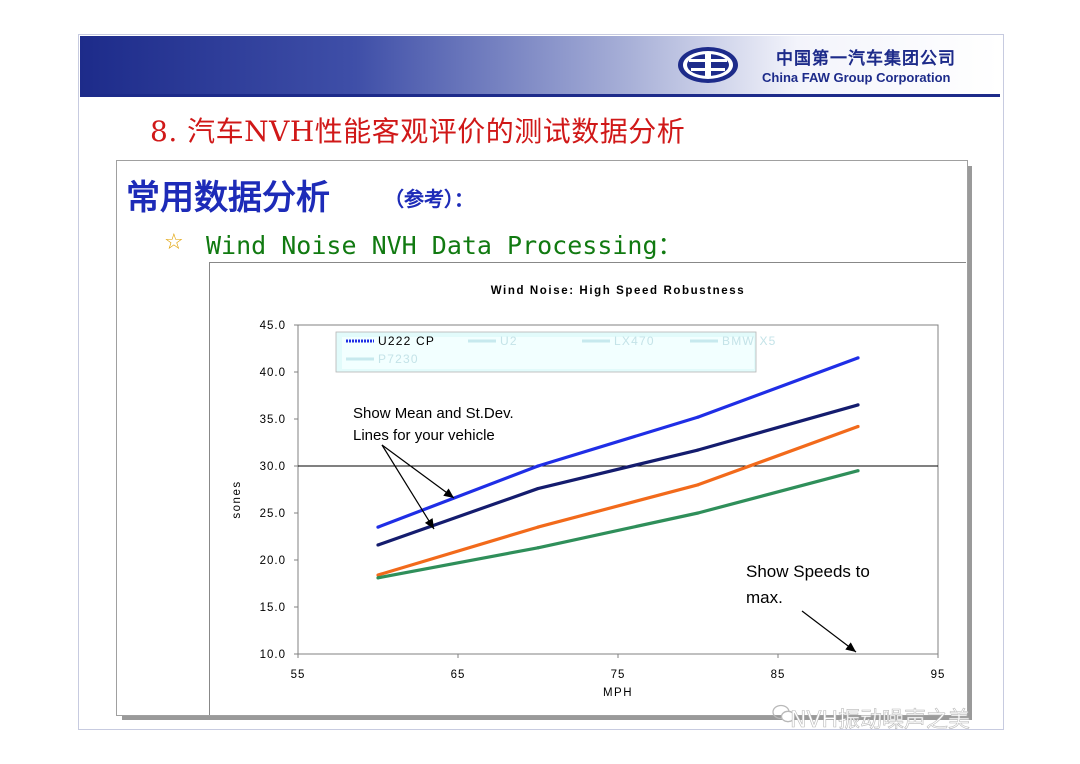 Image resolution: width=1080 pixels, height=764 pixels. I want to click on company-name-cn: 中国第一汽车集团公司, so click(866, 59).